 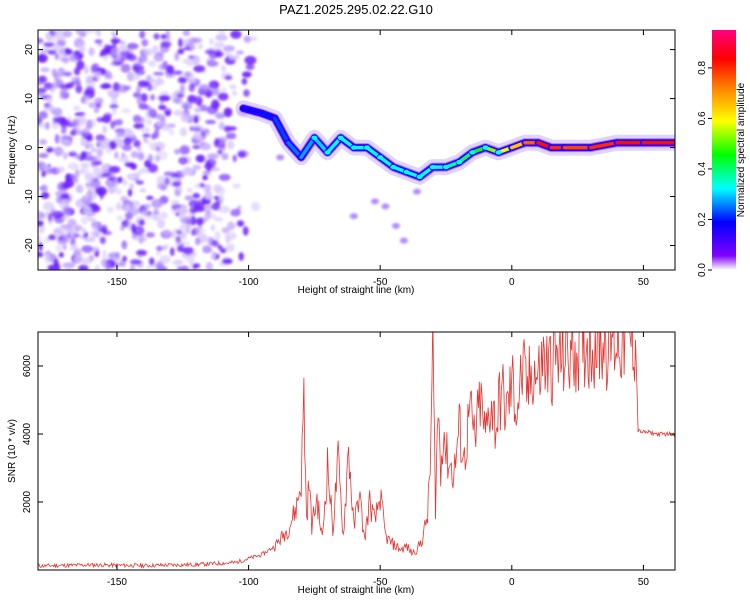 I want to click on y-tick-label: -10, so click(x=29, y=196).